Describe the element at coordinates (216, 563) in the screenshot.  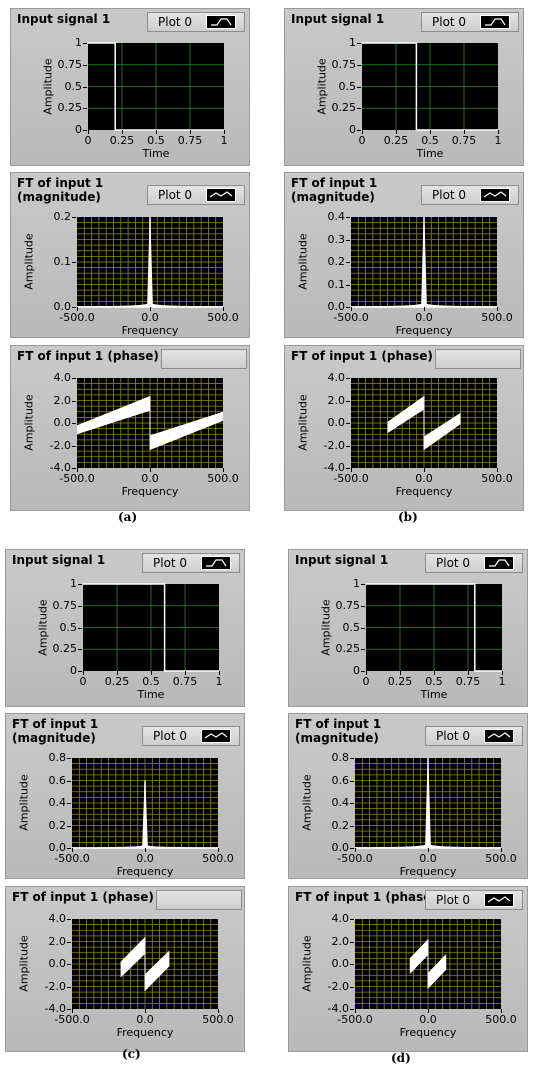
I see `legend-swatch-icon` at that location.